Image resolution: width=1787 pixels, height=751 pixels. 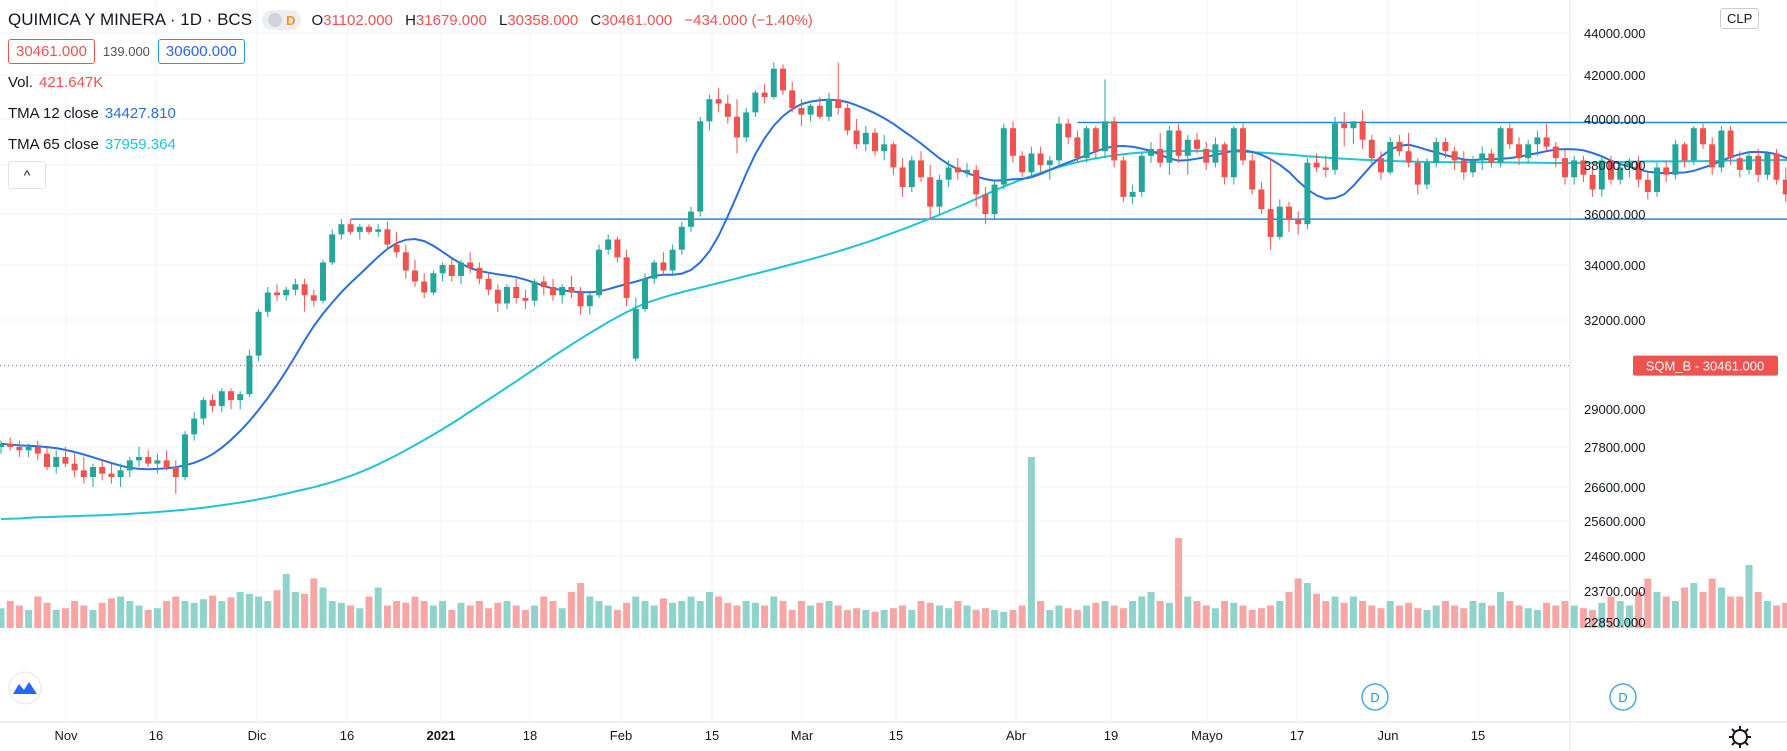 I want to click on currency-label: CLP, so click(x=1740, y=18).